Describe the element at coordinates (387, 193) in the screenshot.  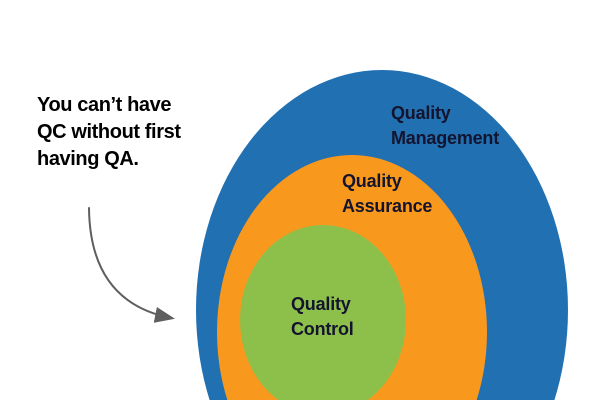
I see `quality-assurance-label: Quality Assurance` at that location.